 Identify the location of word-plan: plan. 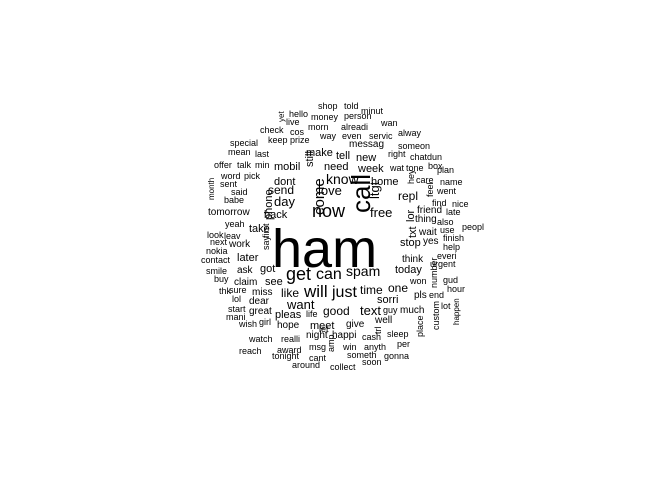
(446, 170).